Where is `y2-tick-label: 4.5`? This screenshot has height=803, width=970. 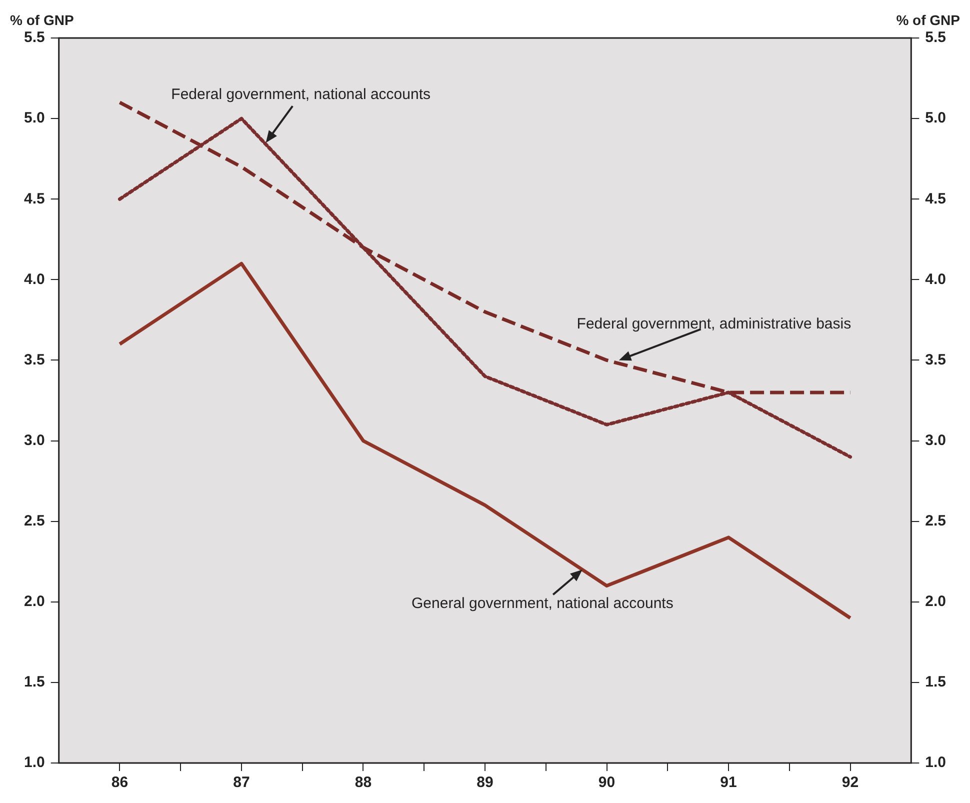
y2-tick-label: 4.5 is located at coordinates (935, 199).